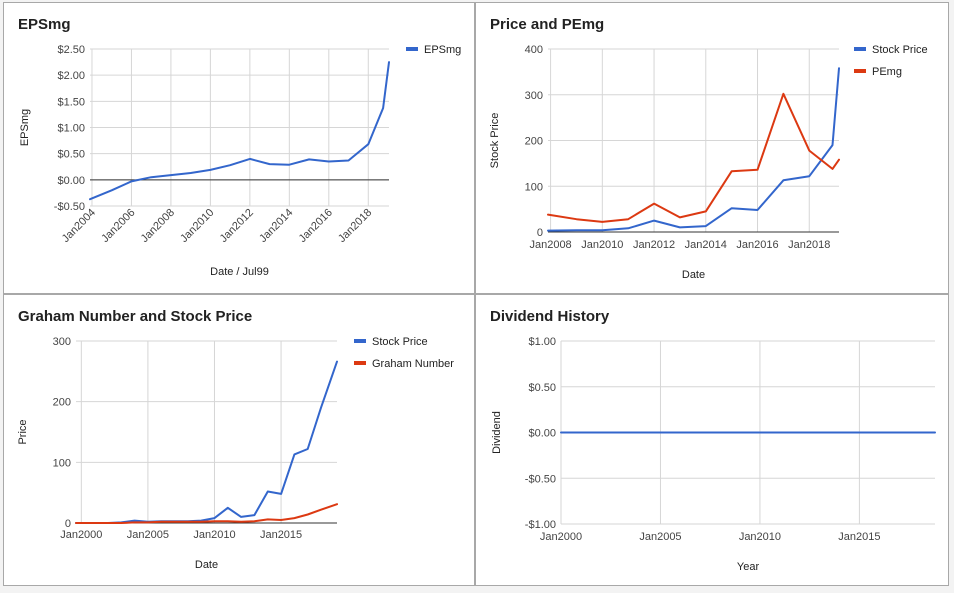 The image size is (954, 593). I want to click on series-line-pemg, so click(693, 157).